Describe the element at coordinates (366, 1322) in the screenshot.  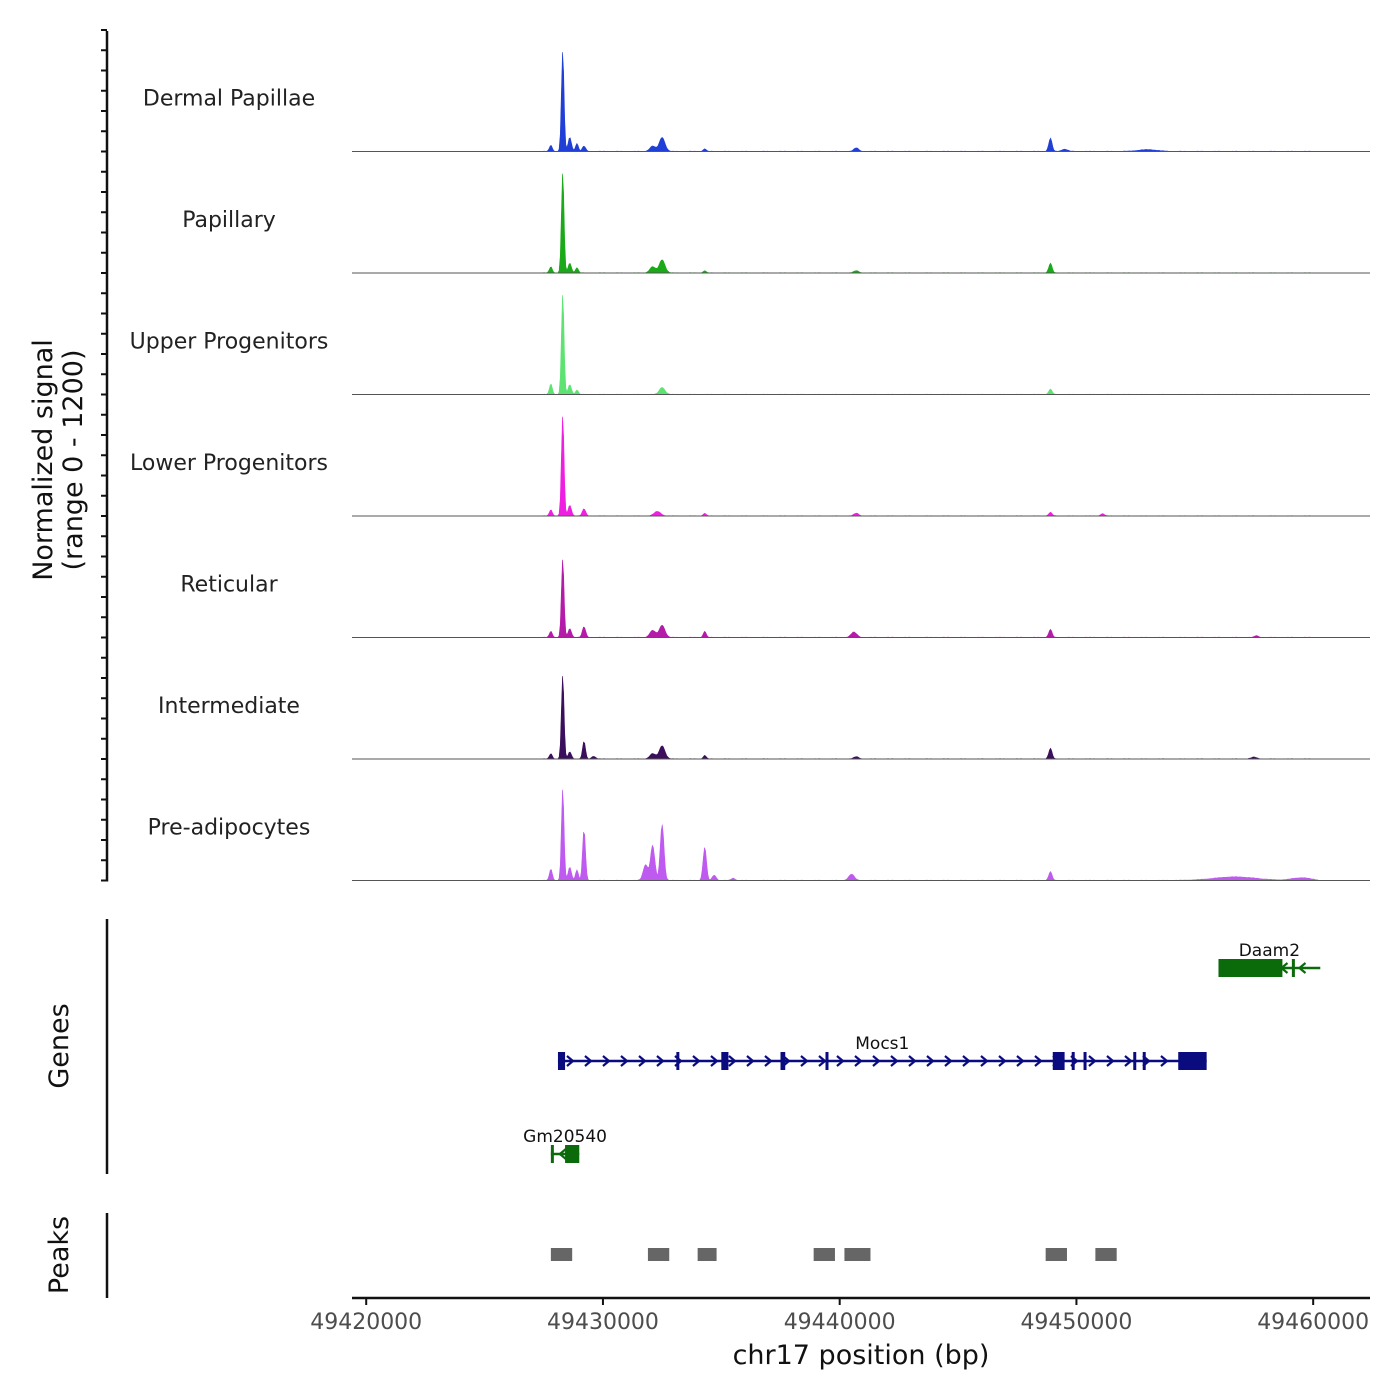
I see `x-tick-label: 49420000` at that location.